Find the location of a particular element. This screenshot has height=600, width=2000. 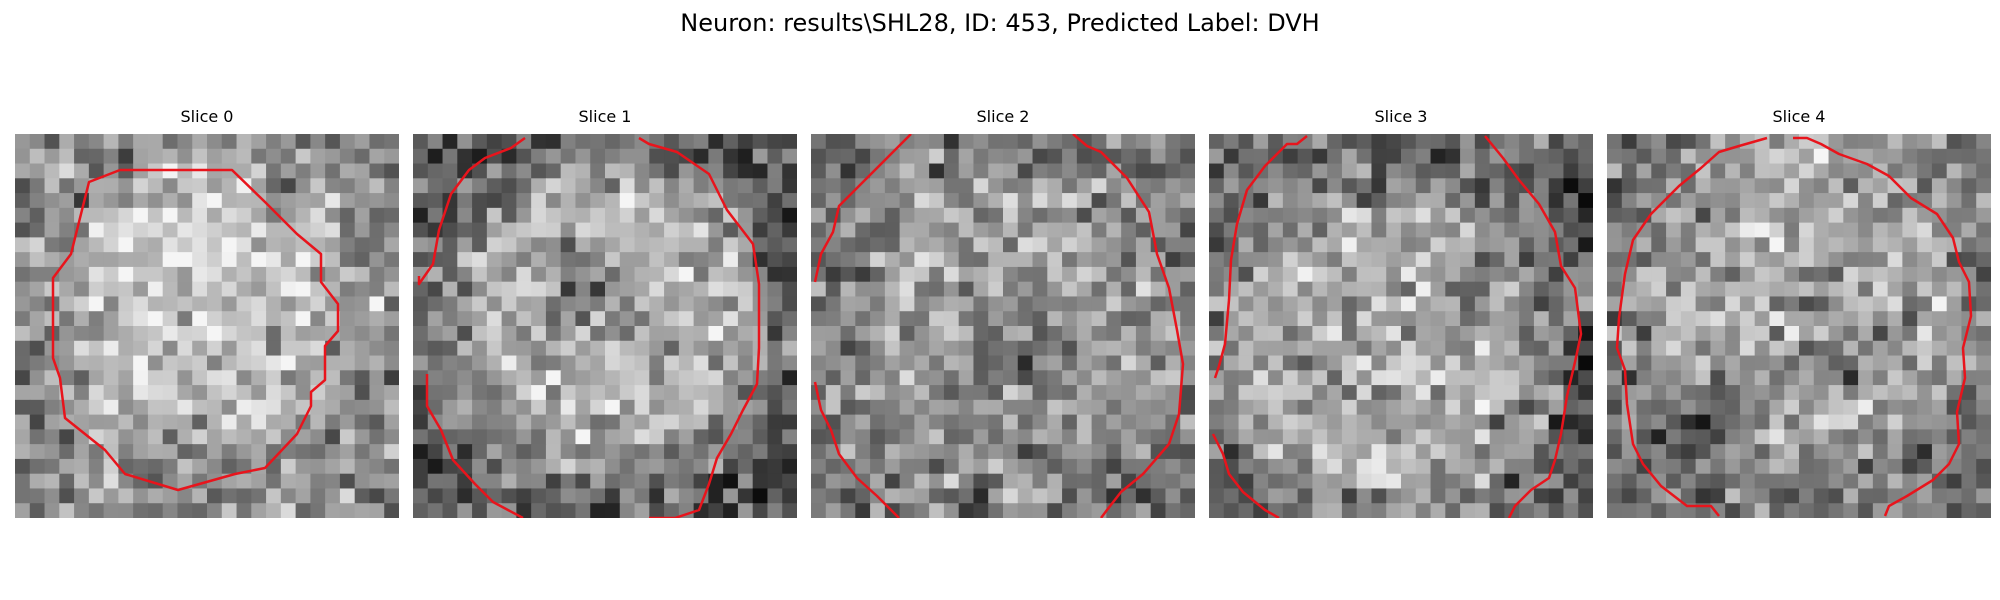

slice-panel-4: Slice 4 is located at coordinates (1799, 312).